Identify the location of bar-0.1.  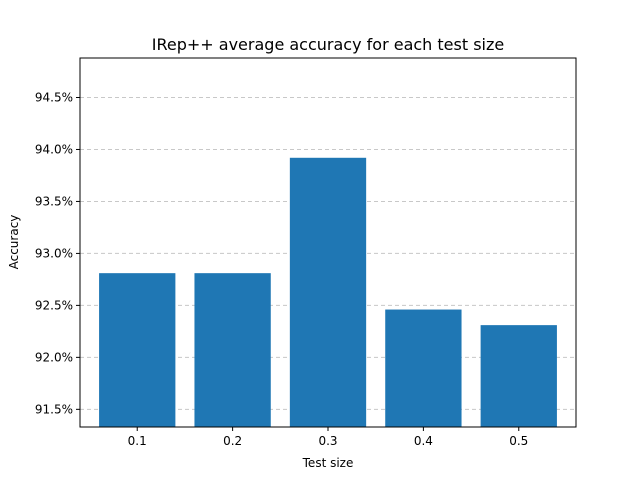
(137, 350).